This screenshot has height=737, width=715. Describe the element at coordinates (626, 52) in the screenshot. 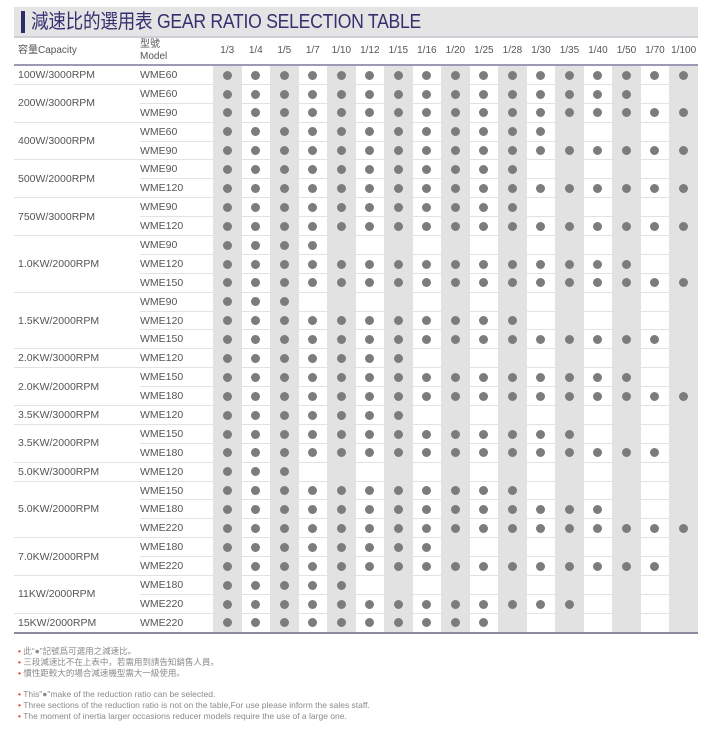

I see `ratio-header: 1/50` at that location.